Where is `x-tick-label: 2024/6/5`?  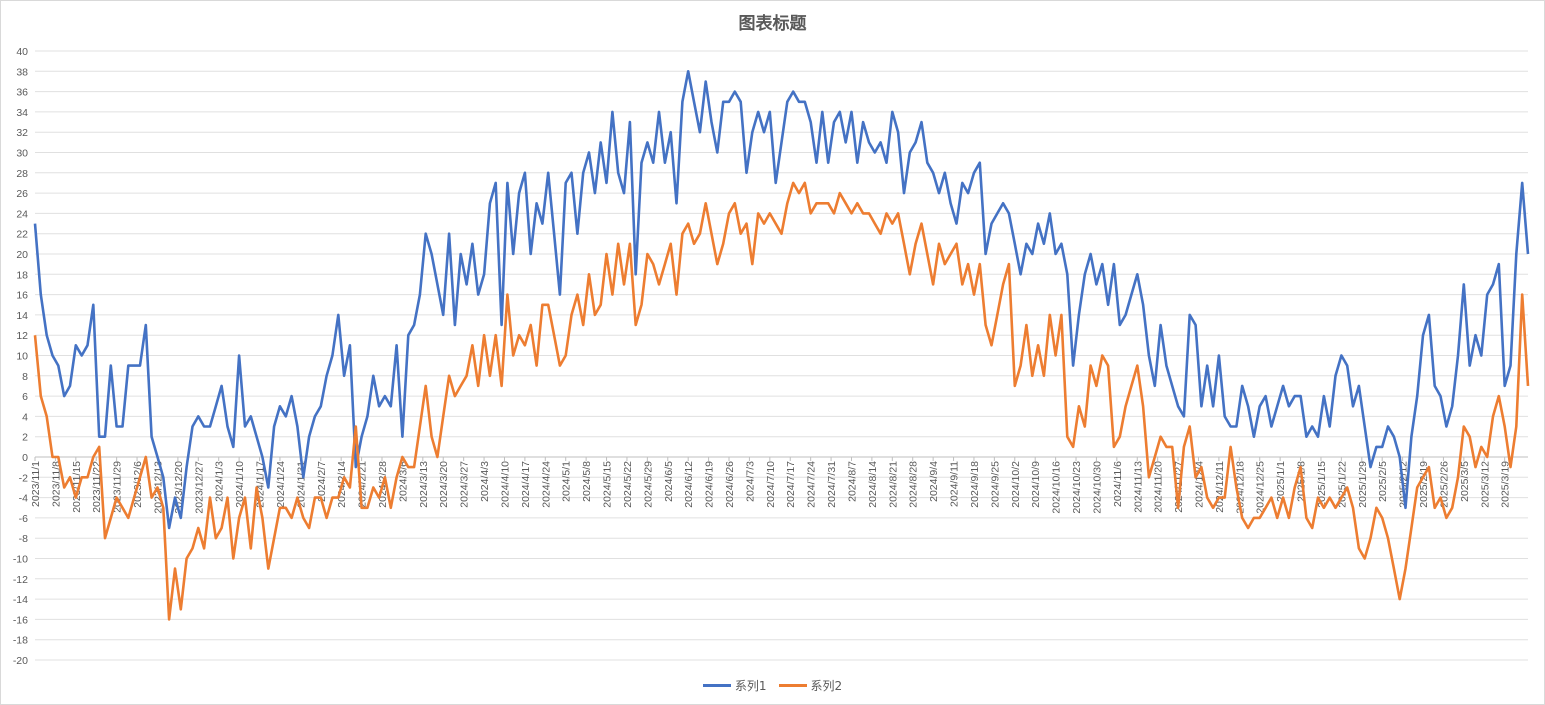 x-tick-label: 2024/6/5 is located at coordinates (669, 481).